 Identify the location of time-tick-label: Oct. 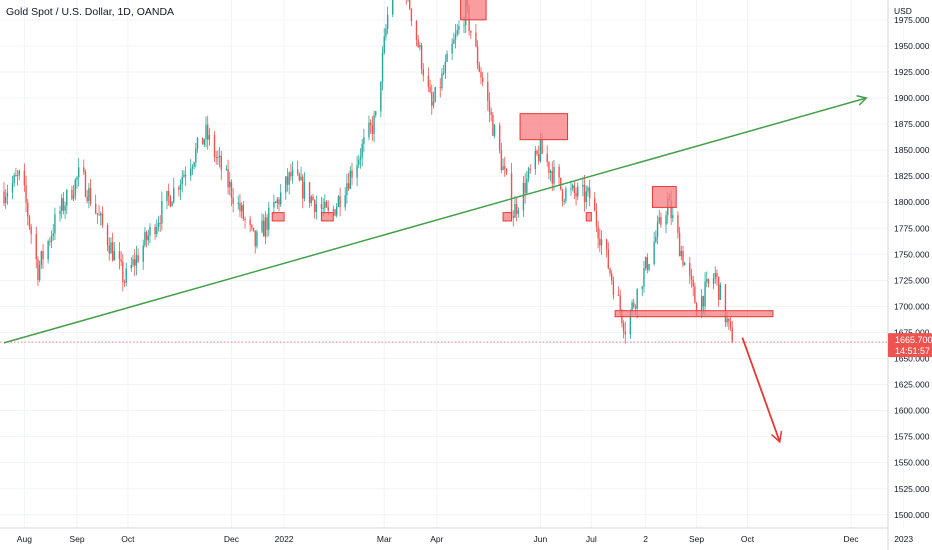
(128, 539).